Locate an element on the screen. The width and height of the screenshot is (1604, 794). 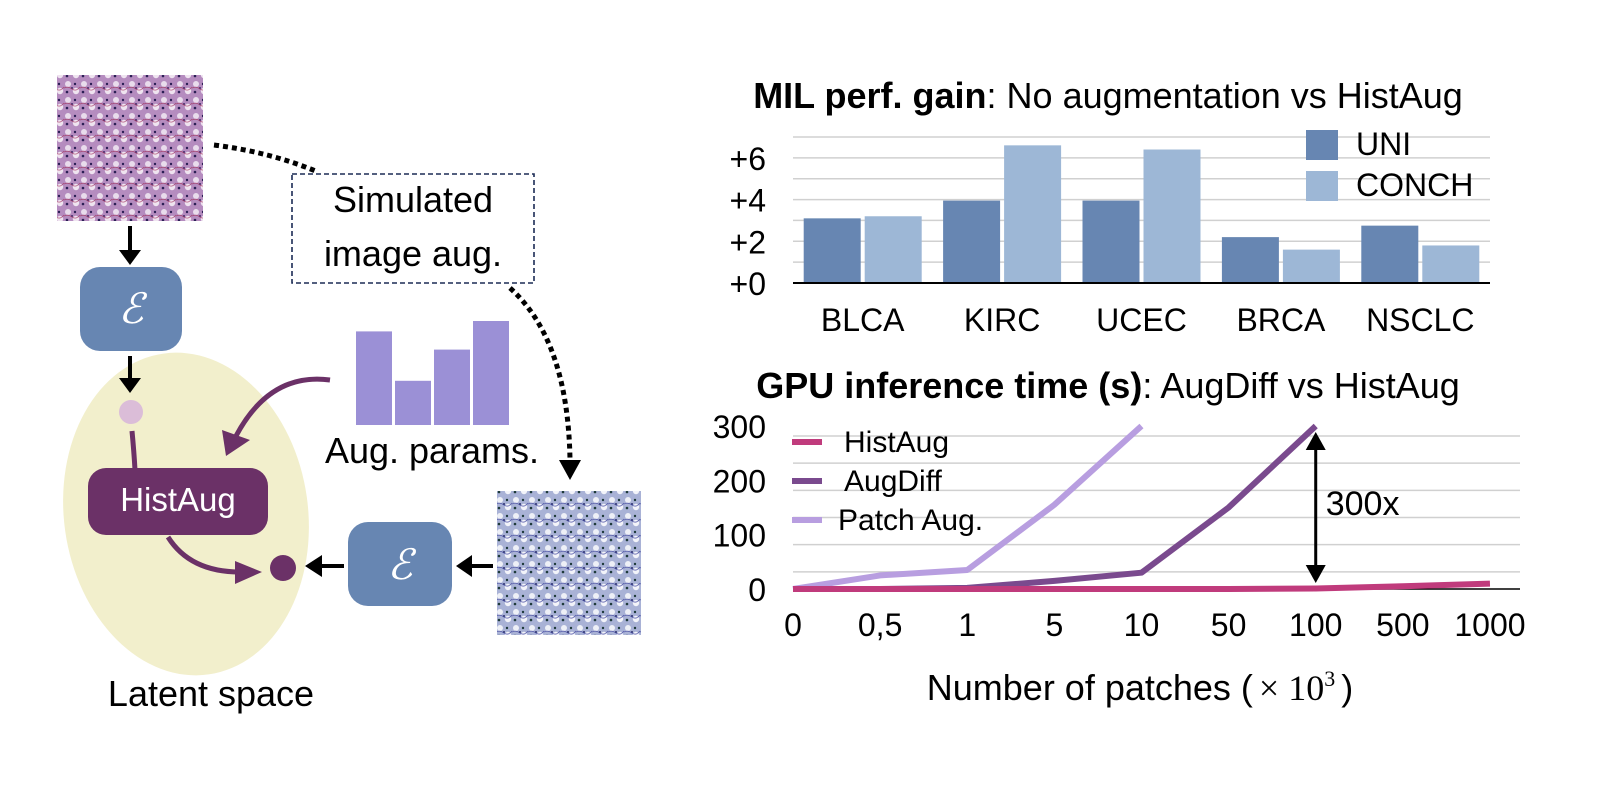
legend-label-augdiff: AugDiff is located at coordinates (893, 481).